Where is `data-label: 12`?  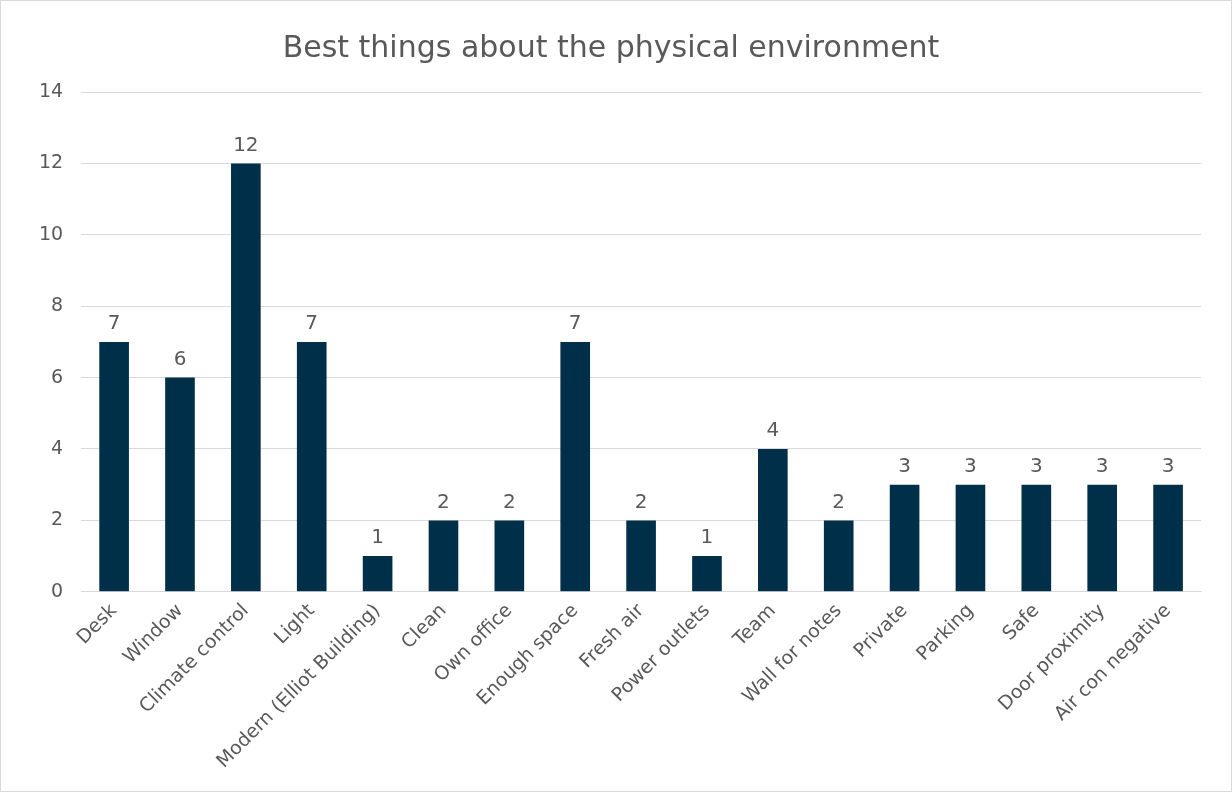 data-label: 12 is located at coordinates (246, 143).